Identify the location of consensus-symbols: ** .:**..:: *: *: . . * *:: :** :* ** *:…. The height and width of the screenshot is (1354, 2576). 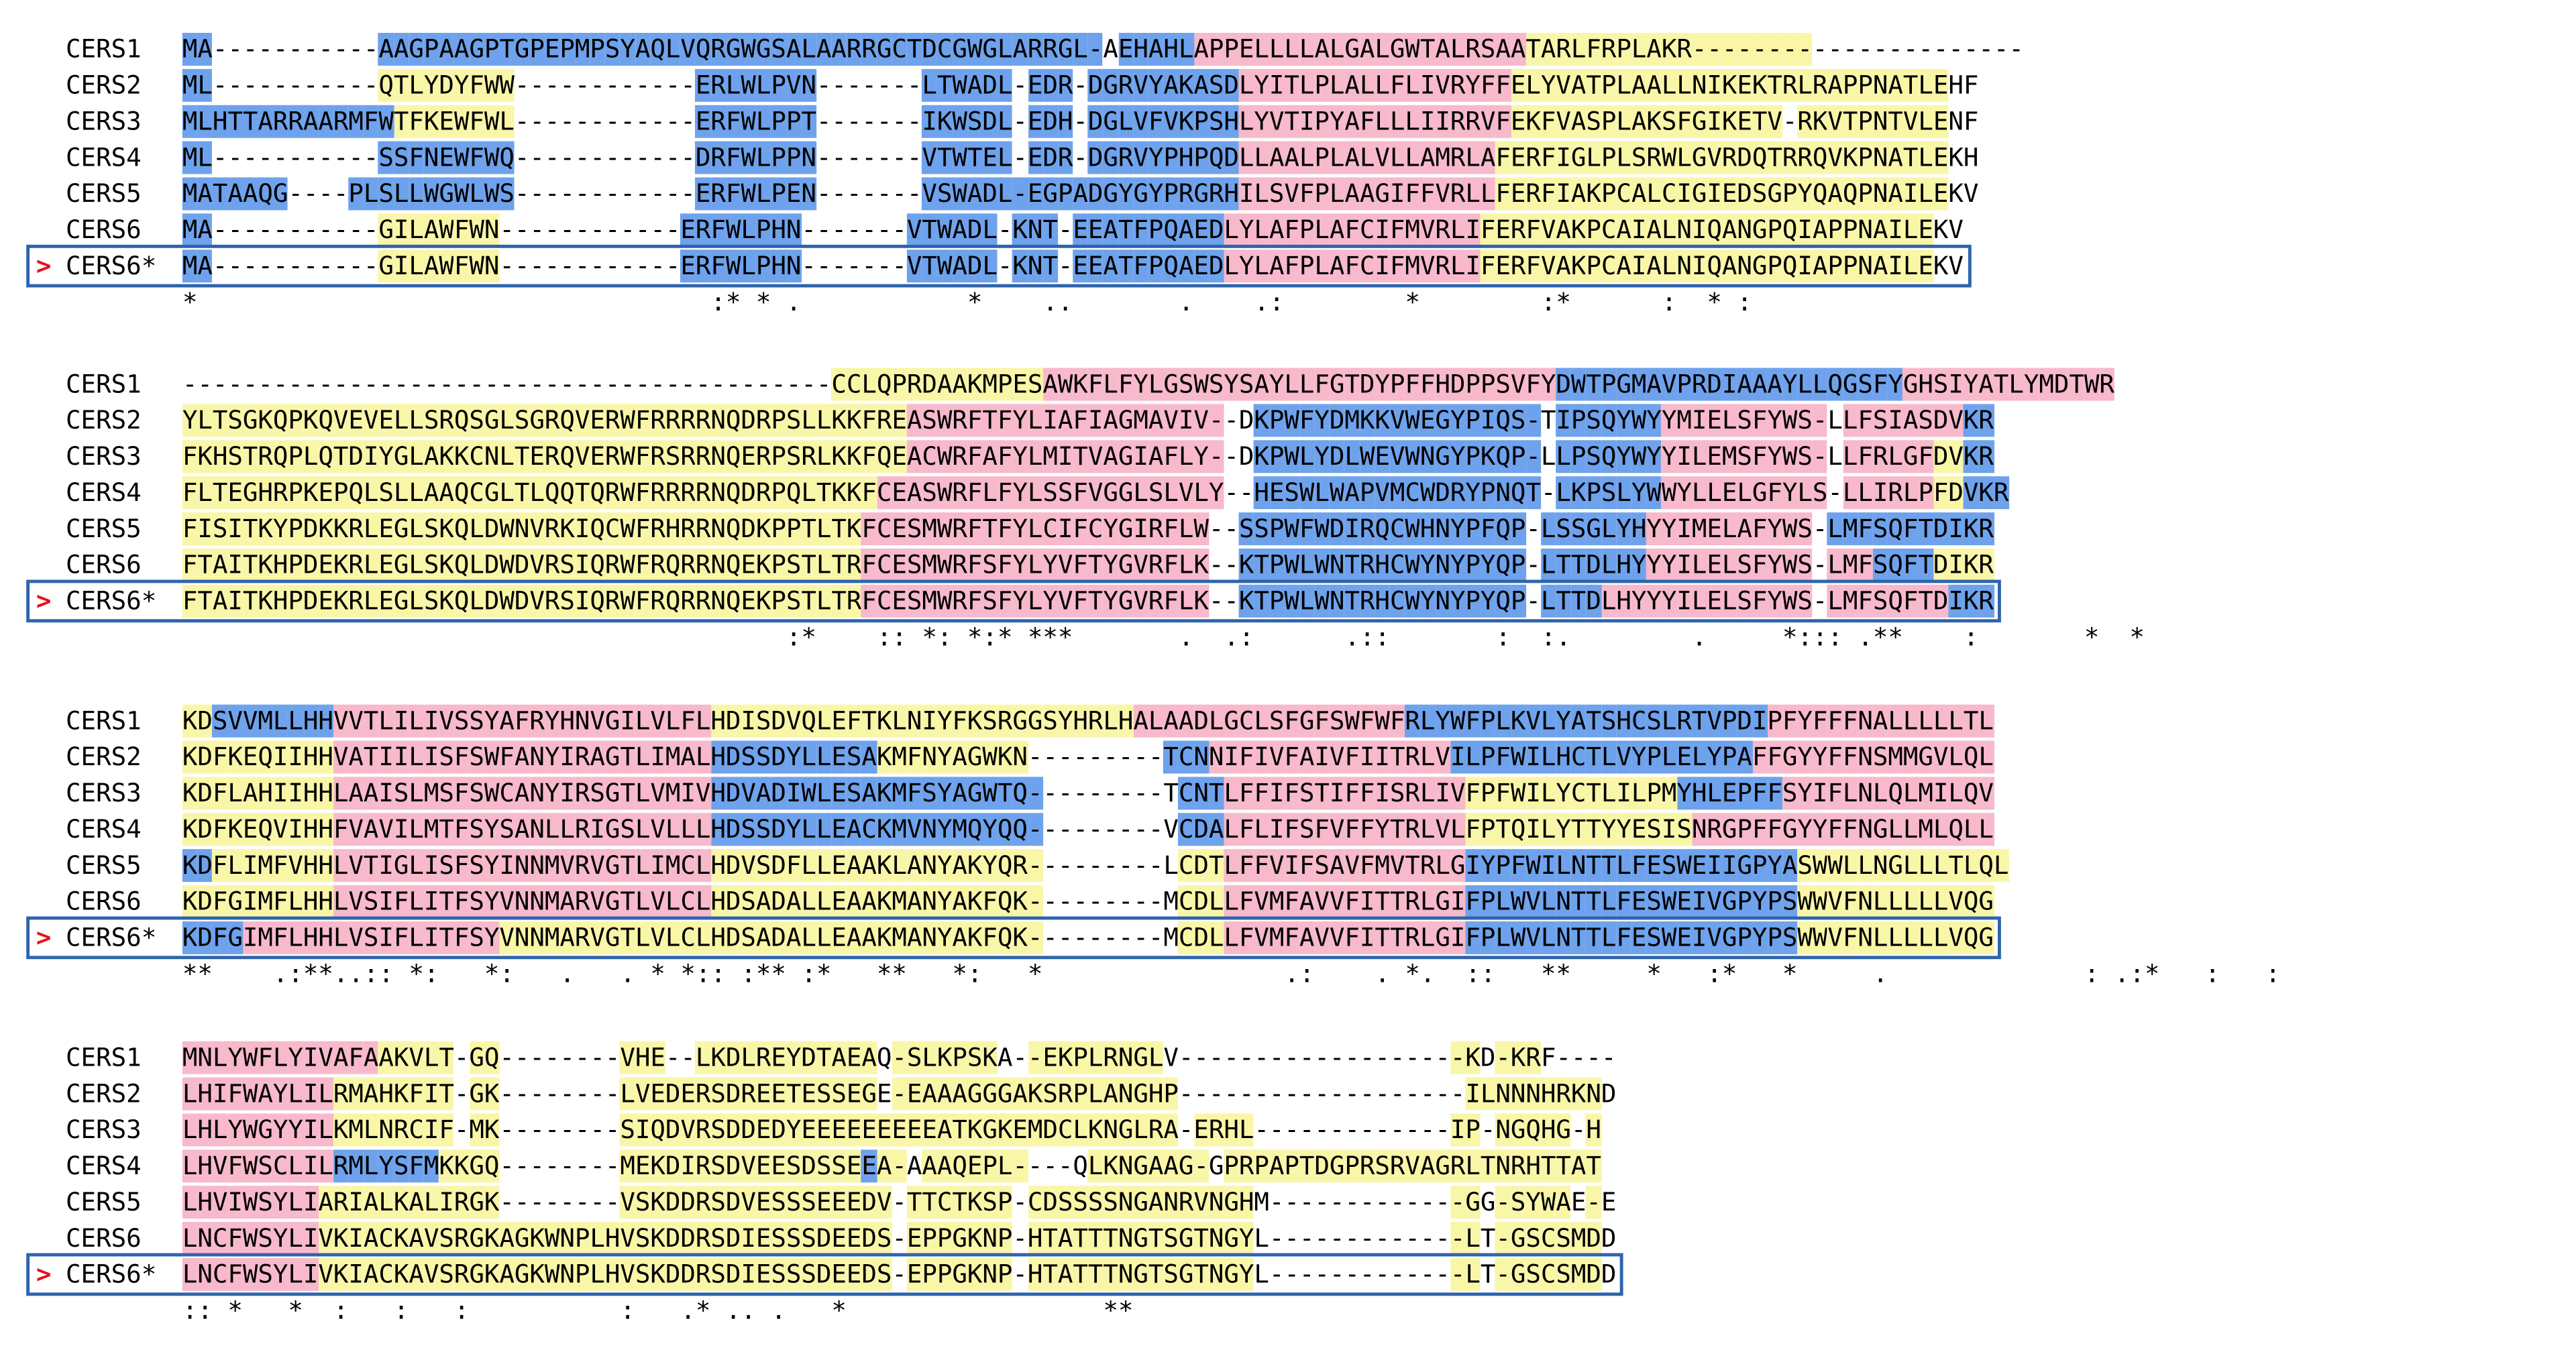
(1231, 974).